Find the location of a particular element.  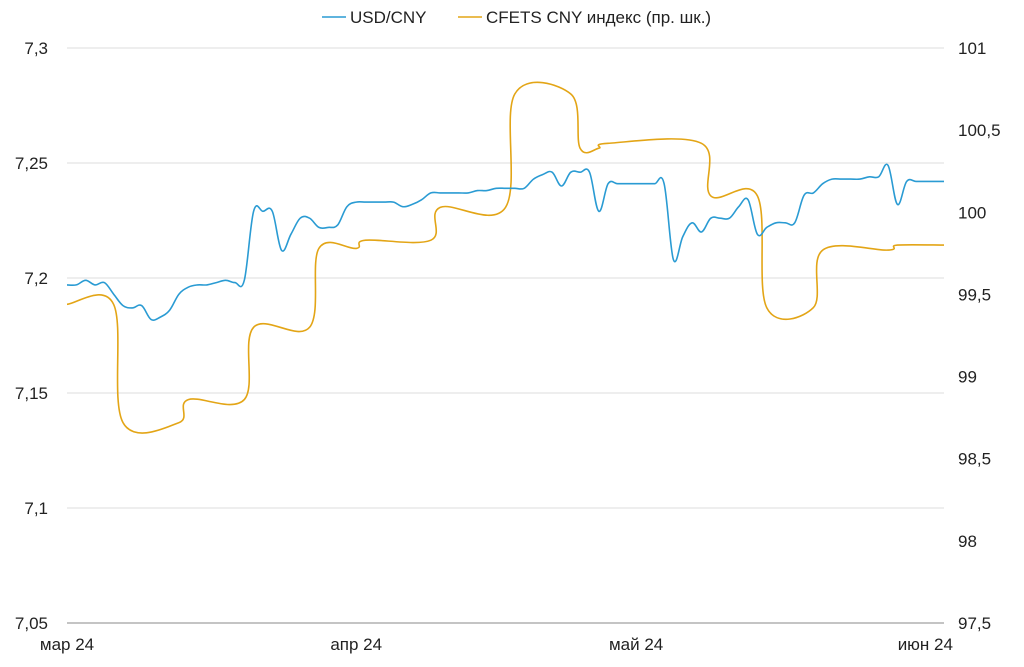

x-axis-tick-label: апр 24 is located at coordinates (356, 644).